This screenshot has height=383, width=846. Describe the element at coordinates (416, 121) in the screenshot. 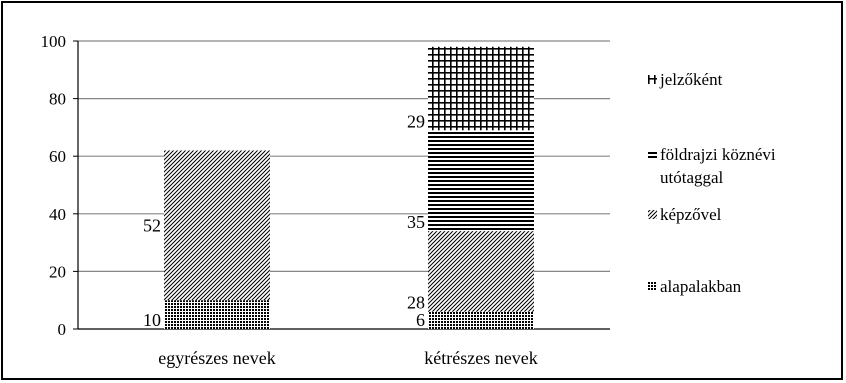

I see `data-label-2-4: 29` at that location.